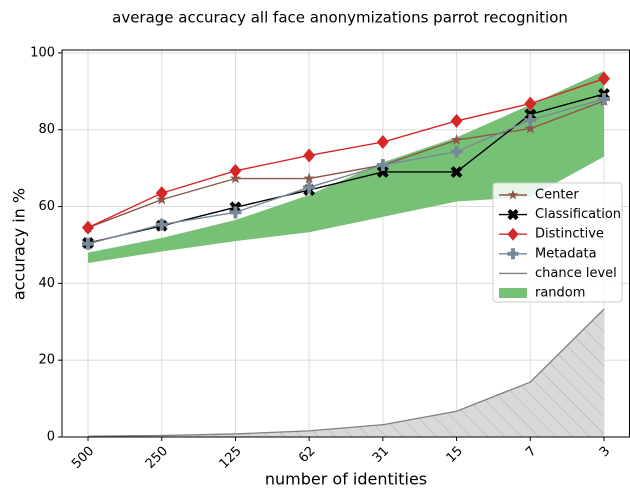  I want to click on y-tick-label: 100, so click(42, 52).